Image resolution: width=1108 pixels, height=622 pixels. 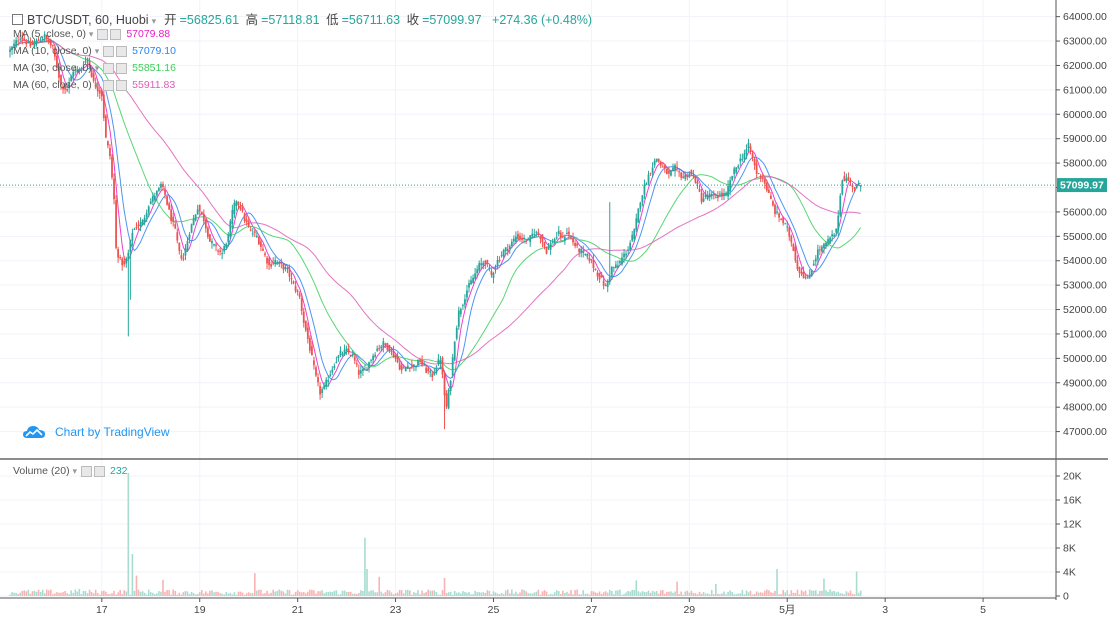 What do you see at coordinates (41, 471) in the screenshot?
I see `volume-label: Volume (20)` at bounding box center [41, 471].